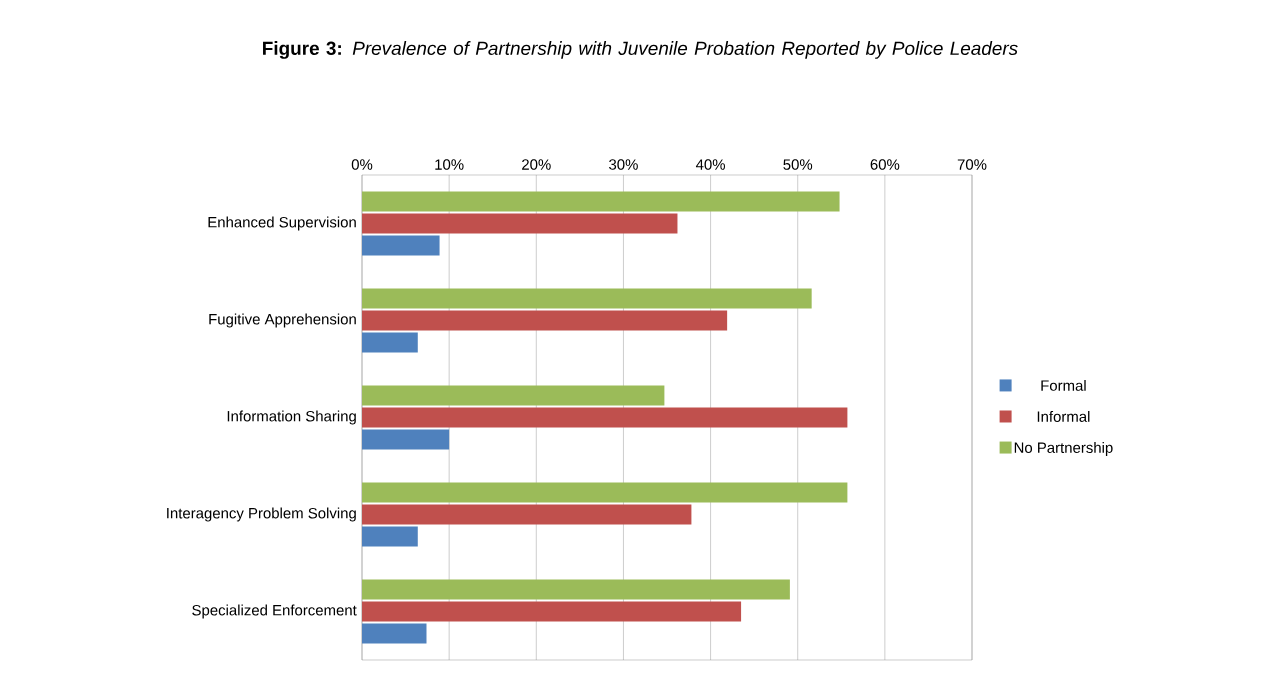 Image resolution: width=1268 pixels, height=676 pixels. What do you see at coordinates (362, 164) in the screenshot?
I see `x-tick-label: 0%` at bounding box center [362, 164].